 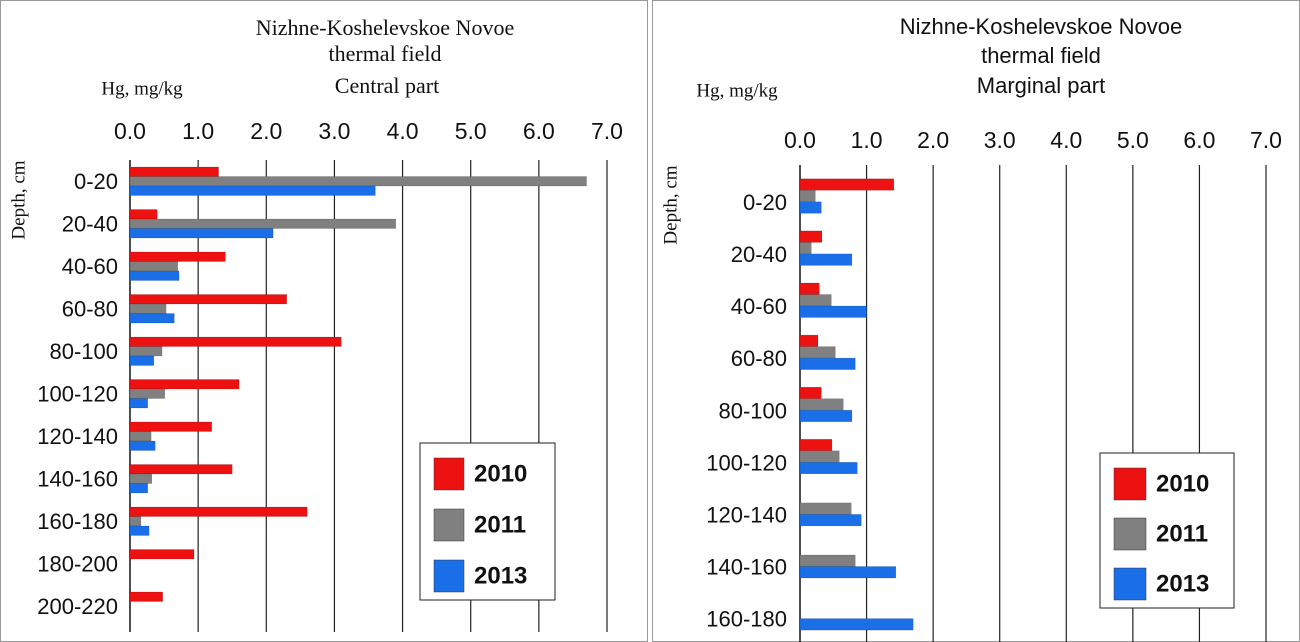 I want to click on y-tick-label: 180-200, so click(x=77, y=564).